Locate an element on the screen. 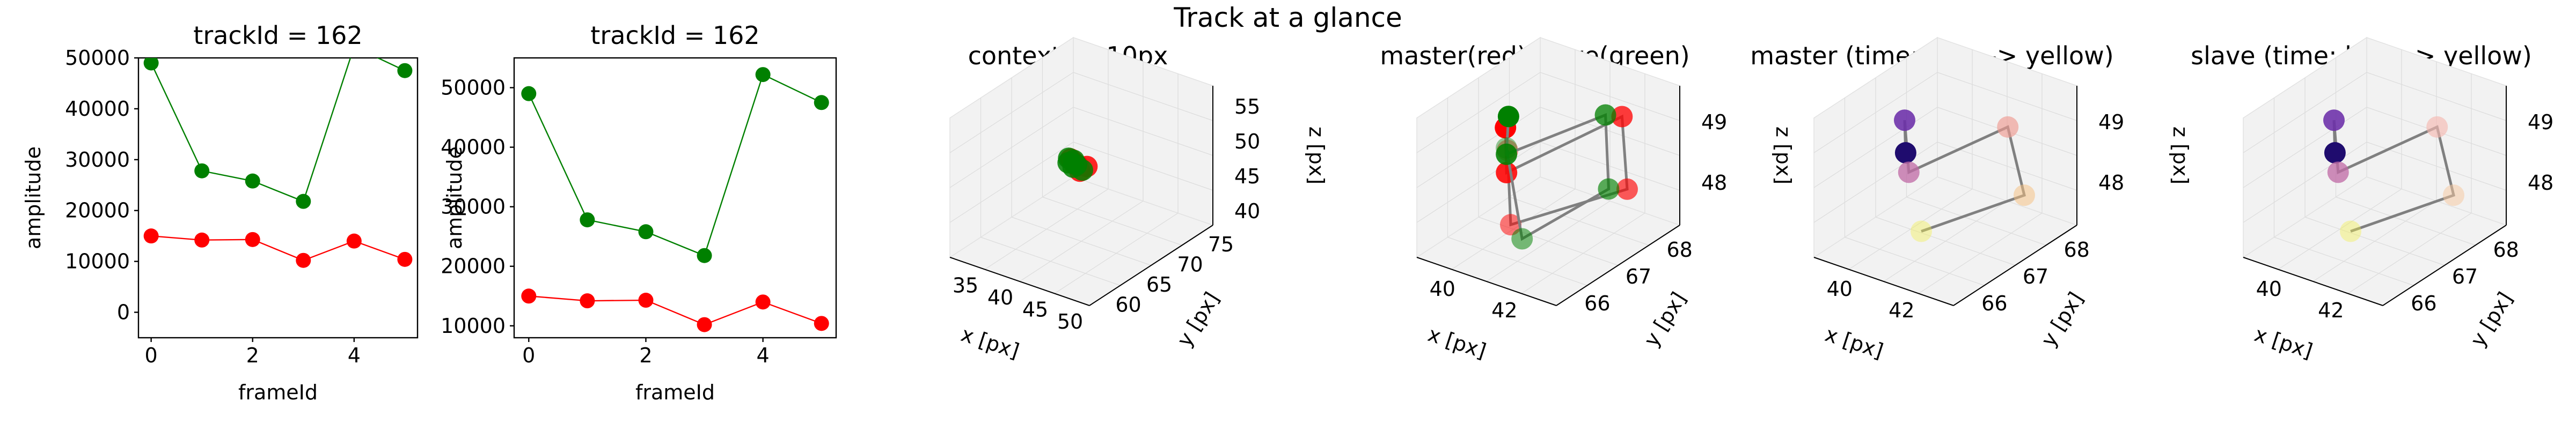  y-tick-label: 70 is located at coordinates (1190, 265).